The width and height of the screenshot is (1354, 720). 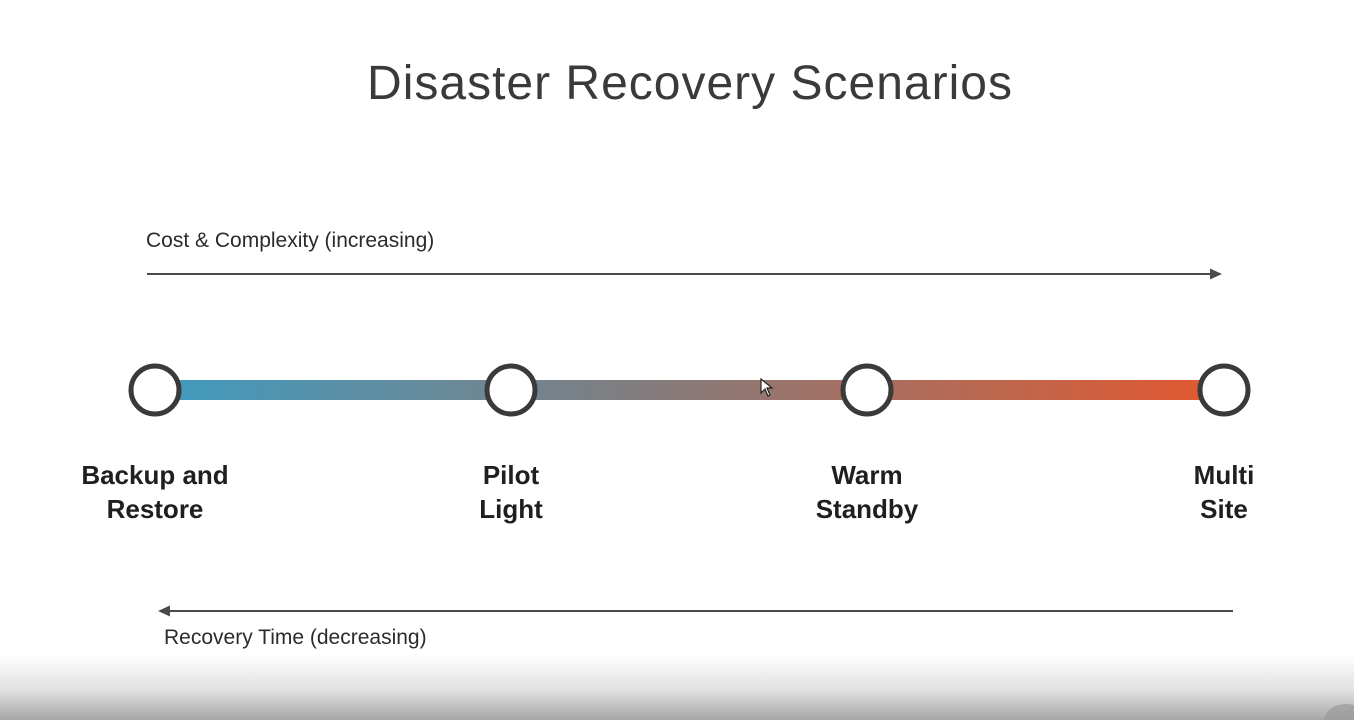 What do you see at coordinates (511, 509) in the screenshot?
I see `stage-label-line: Light` at bounding box center [511, 509].